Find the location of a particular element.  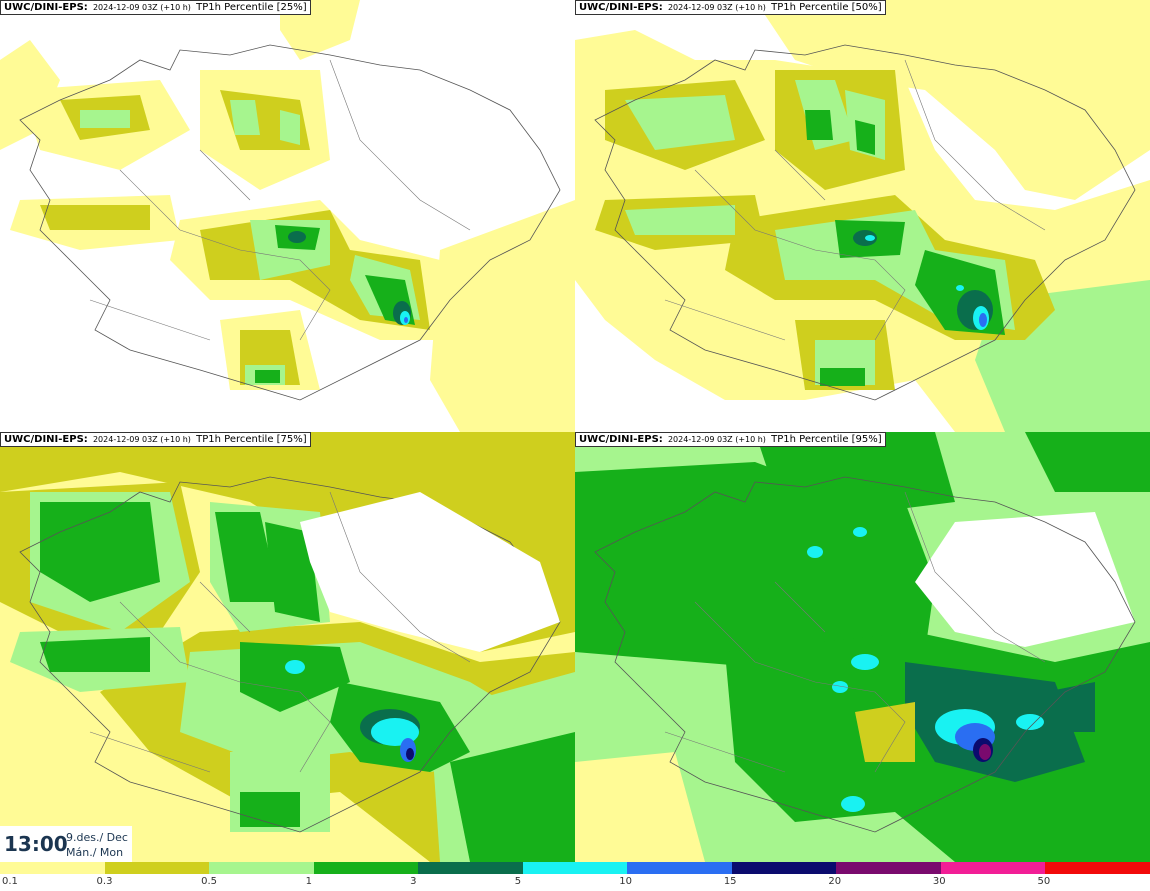

field-name: TP1h Percentile [75%] is located at coordinates (251, 439).